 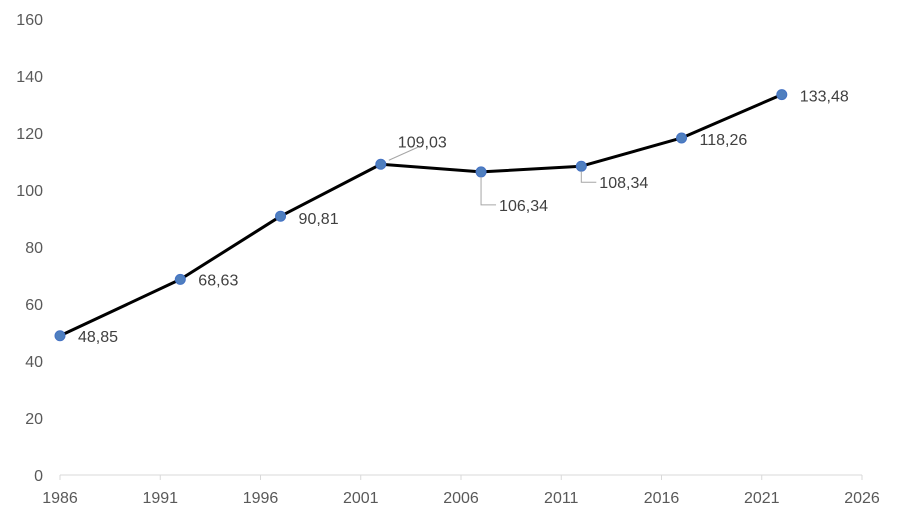 What do you see at coordinates (34, 305) in the screenshot?
I see `y-tick-label: 60` at bounding box center [34, 305].